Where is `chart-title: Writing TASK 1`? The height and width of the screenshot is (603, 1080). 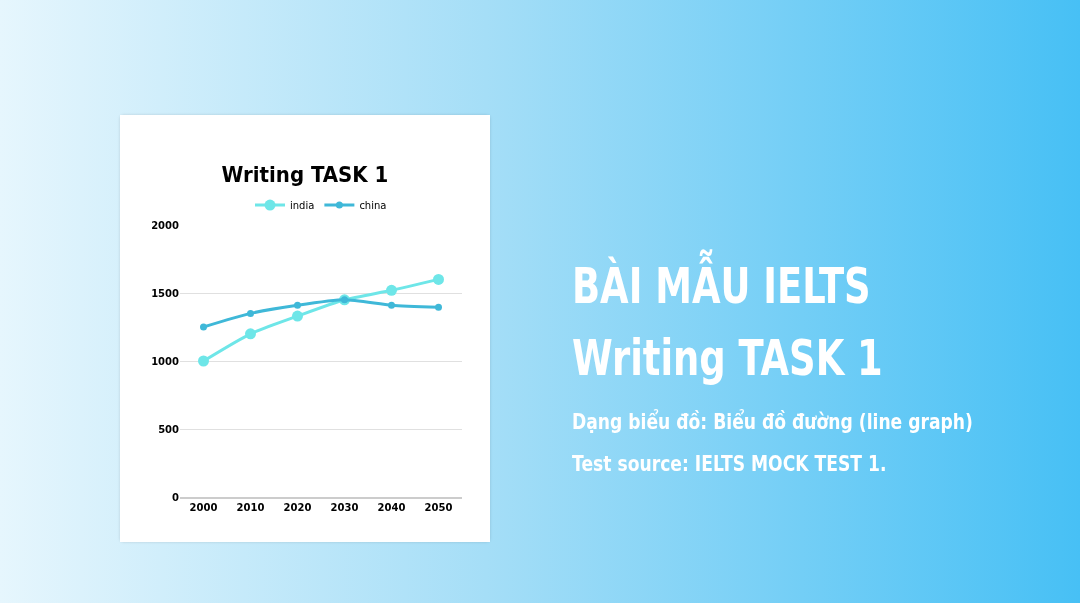 chart-title: Writing TASK 1 is located at coordinates (305, 174).